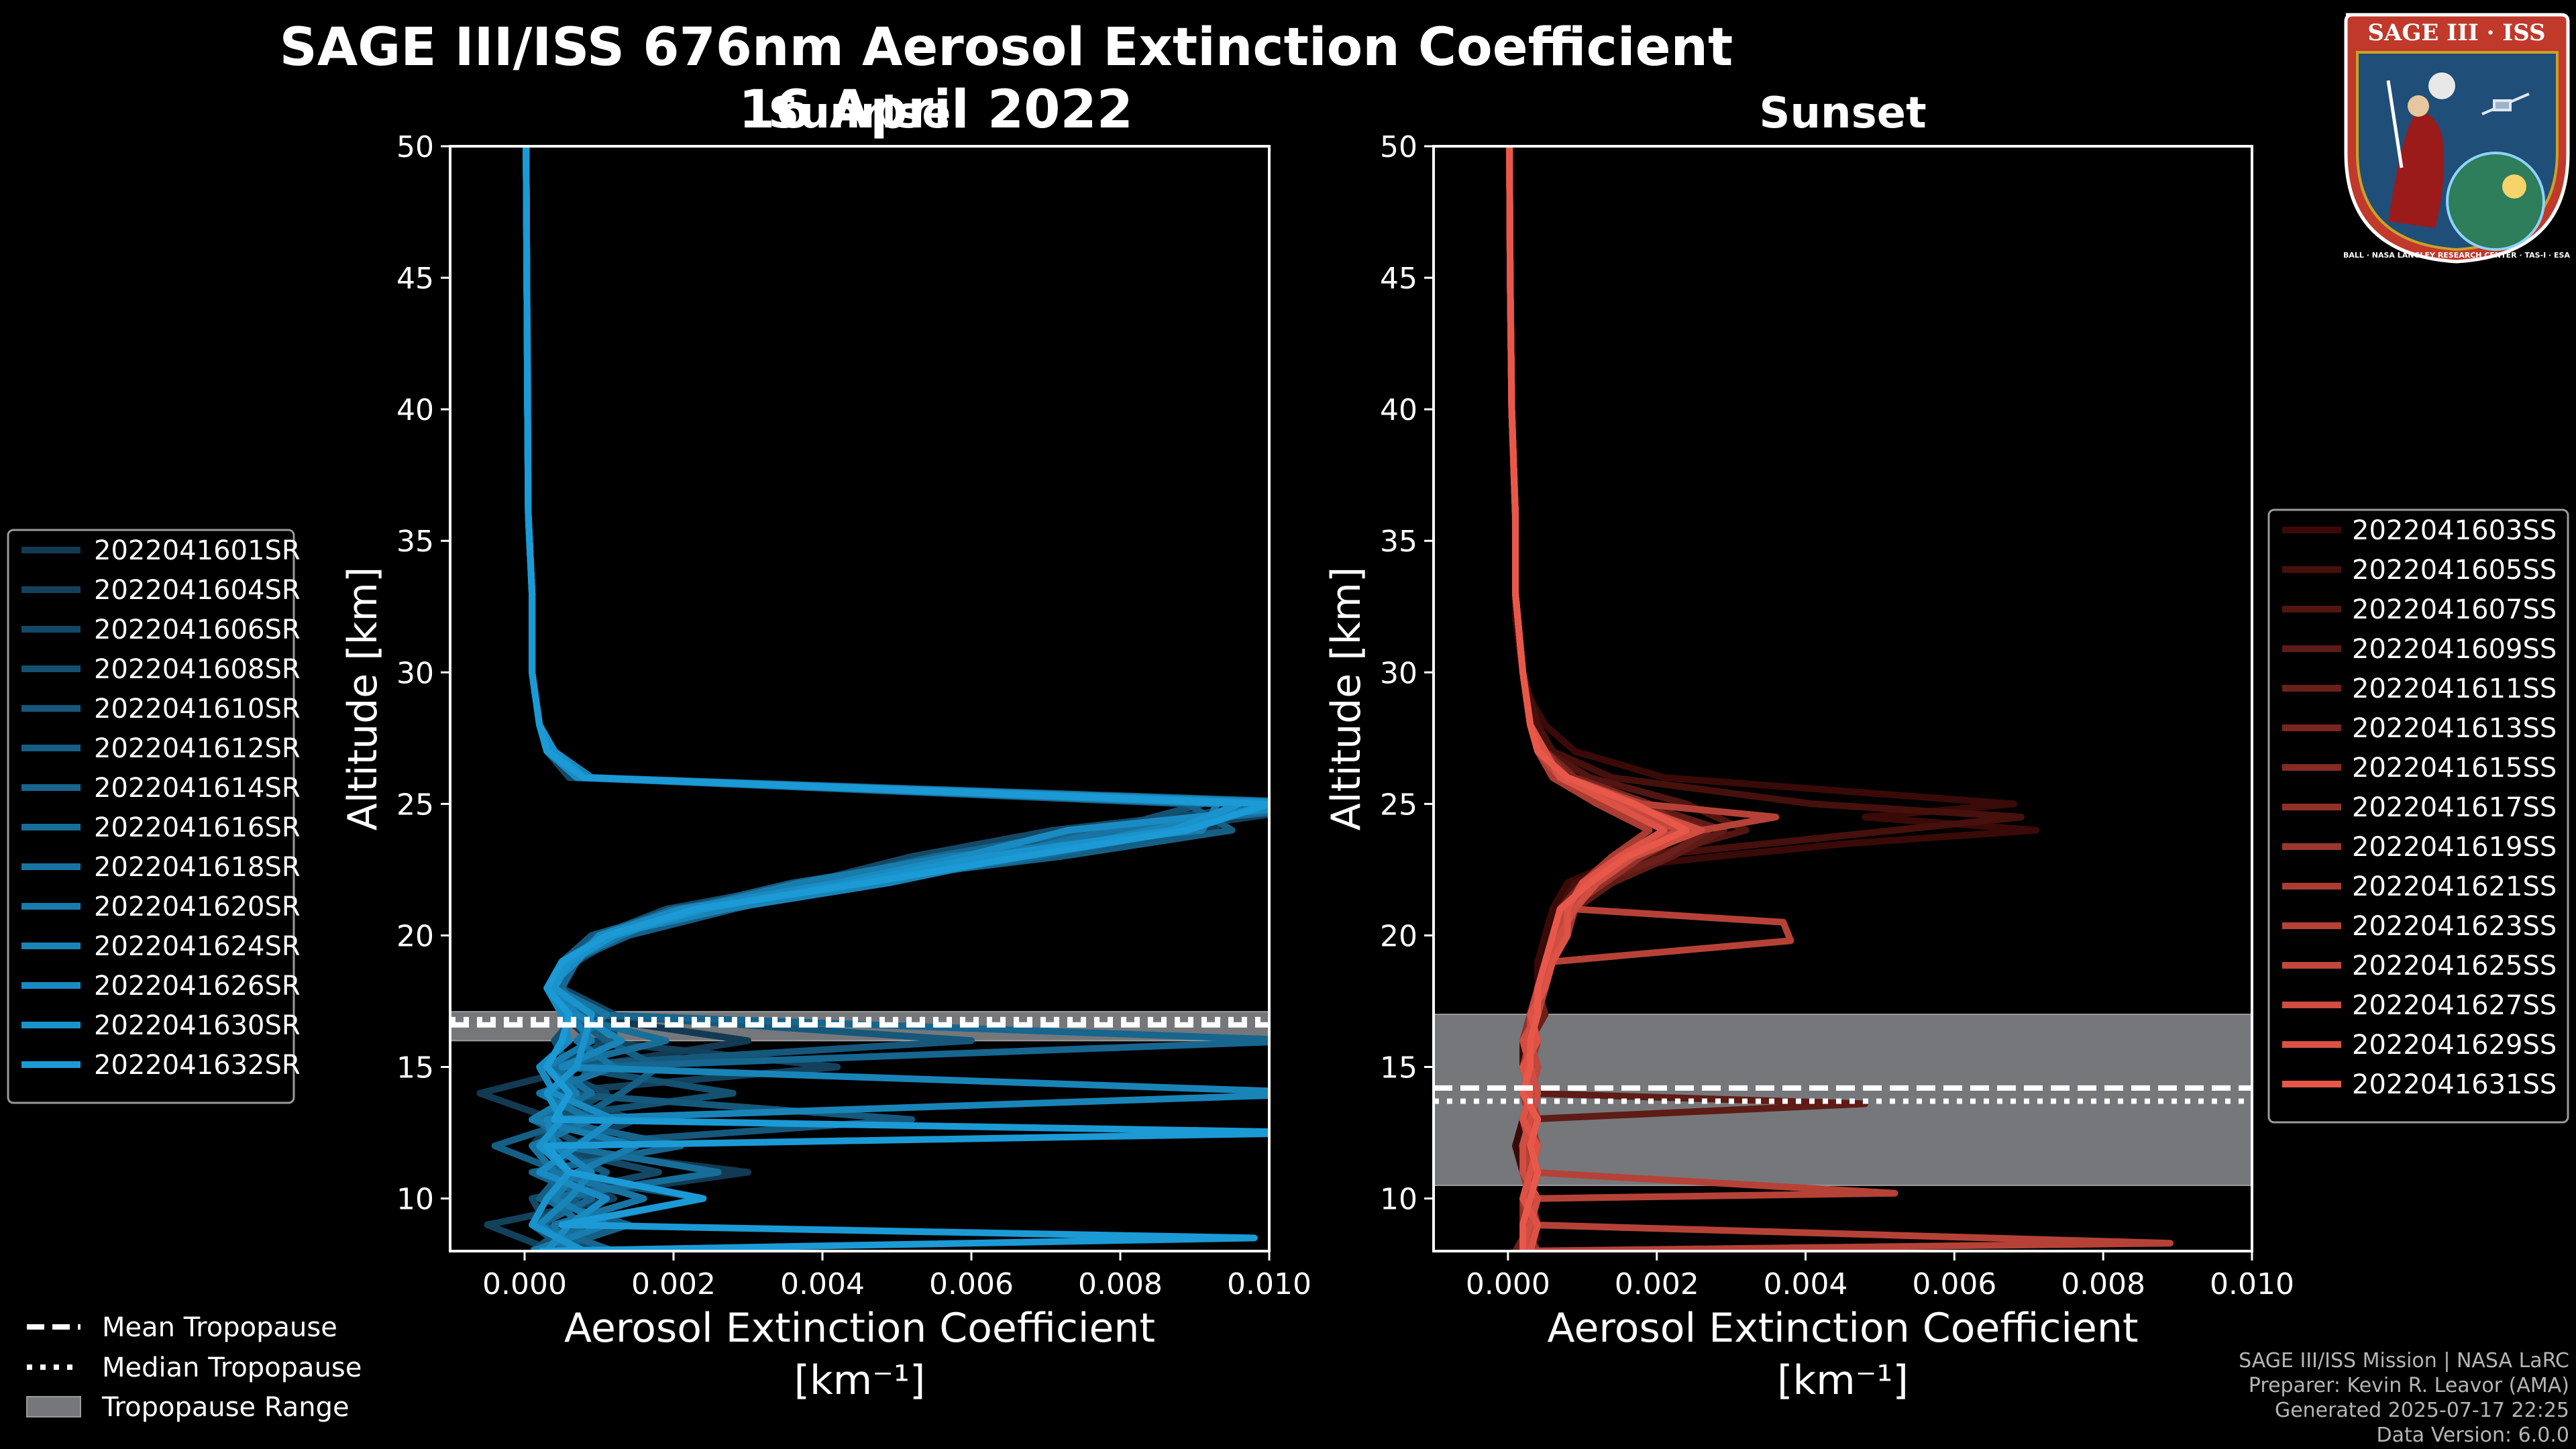 This screenshot has width=2576, height=1449. Describe the element at coordinates (2454, 1045) in the screenshot. I see `legend-label-2022041629SS: 2022041629SS` at that location.